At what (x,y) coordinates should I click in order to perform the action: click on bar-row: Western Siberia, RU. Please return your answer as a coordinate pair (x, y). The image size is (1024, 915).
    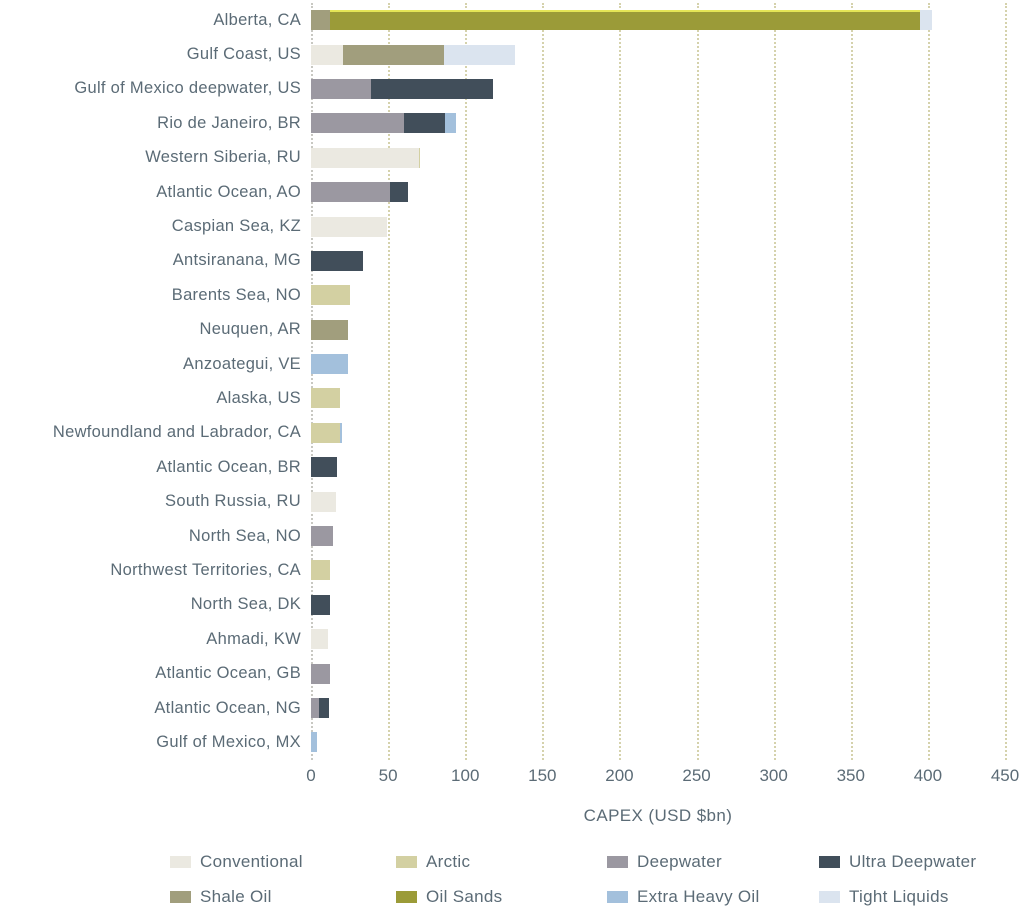
    Looking at the image, I should click on (512, 158).